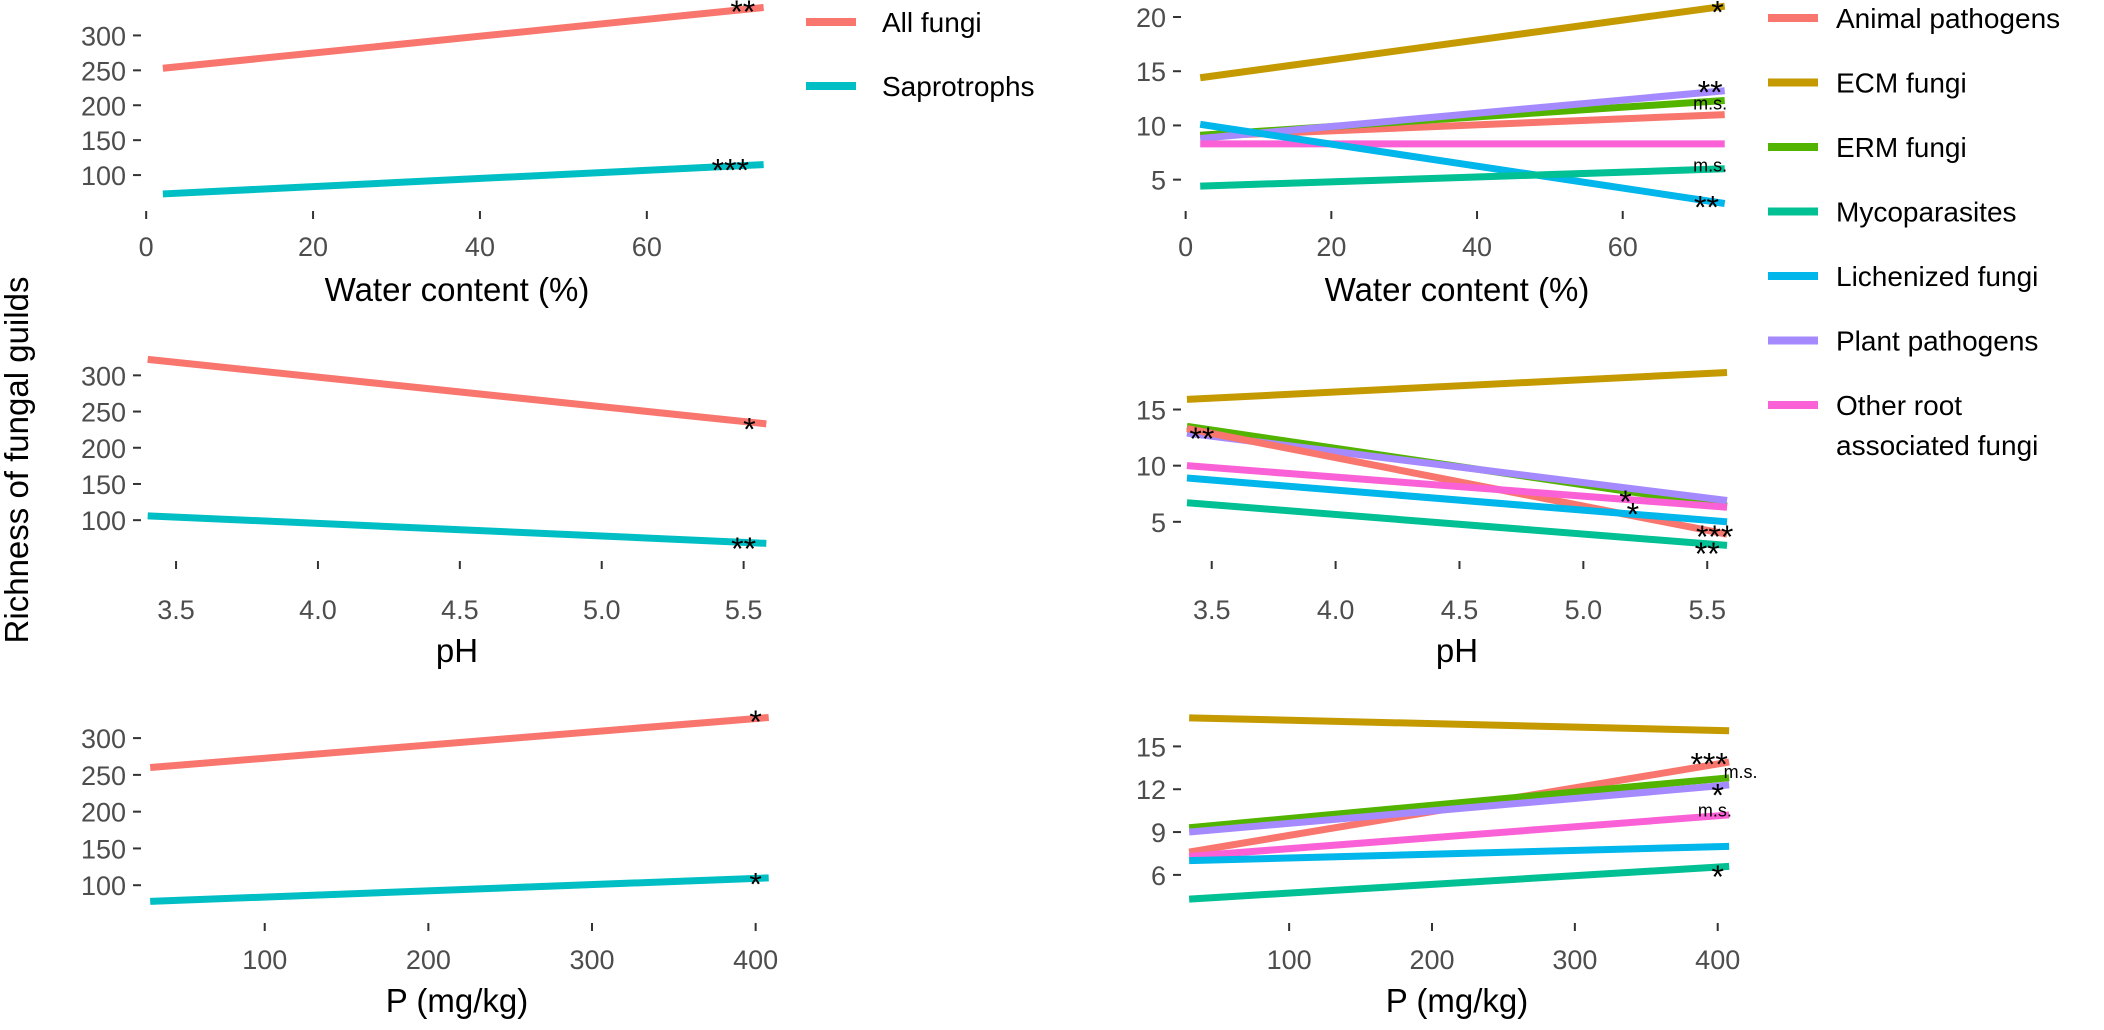 The height and width of the screenshot is (1030, 2104). I want to click on series-line-erm-fungi, so click(1459, 803).